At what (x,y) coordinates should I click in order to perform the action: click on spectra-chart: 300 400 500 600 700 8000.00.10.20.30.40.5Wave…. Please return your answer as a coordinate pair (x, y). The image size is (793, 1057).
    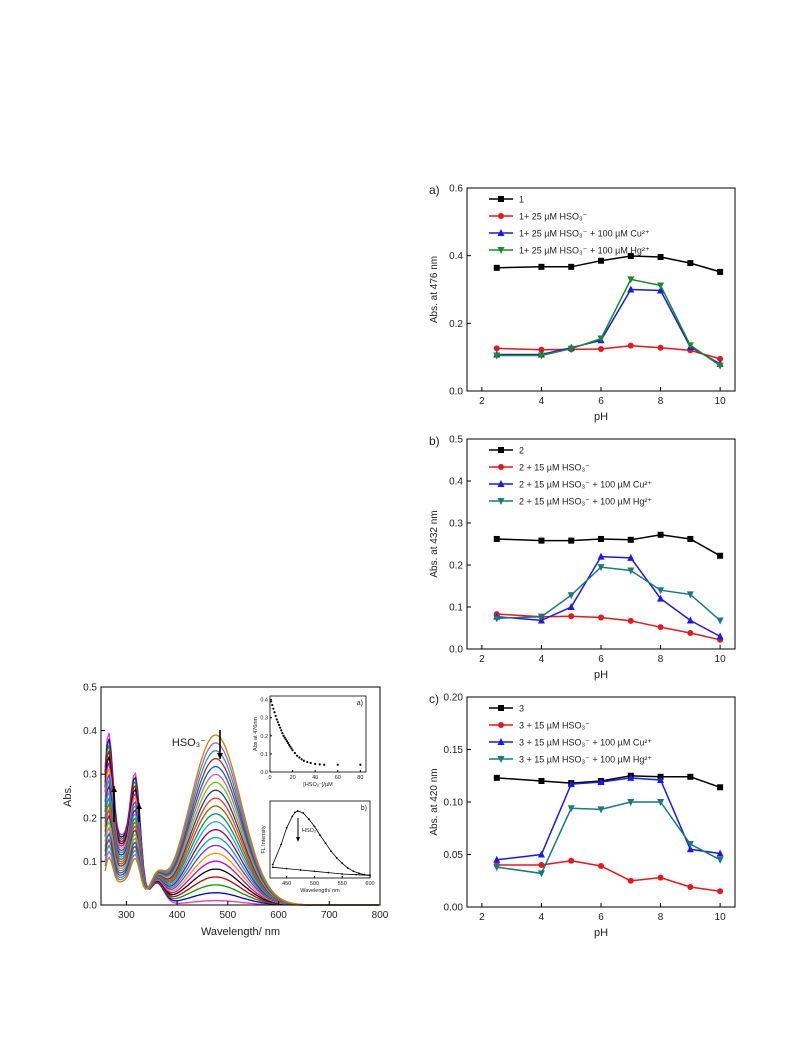
    Looking at the image, I should click on (225, 811).